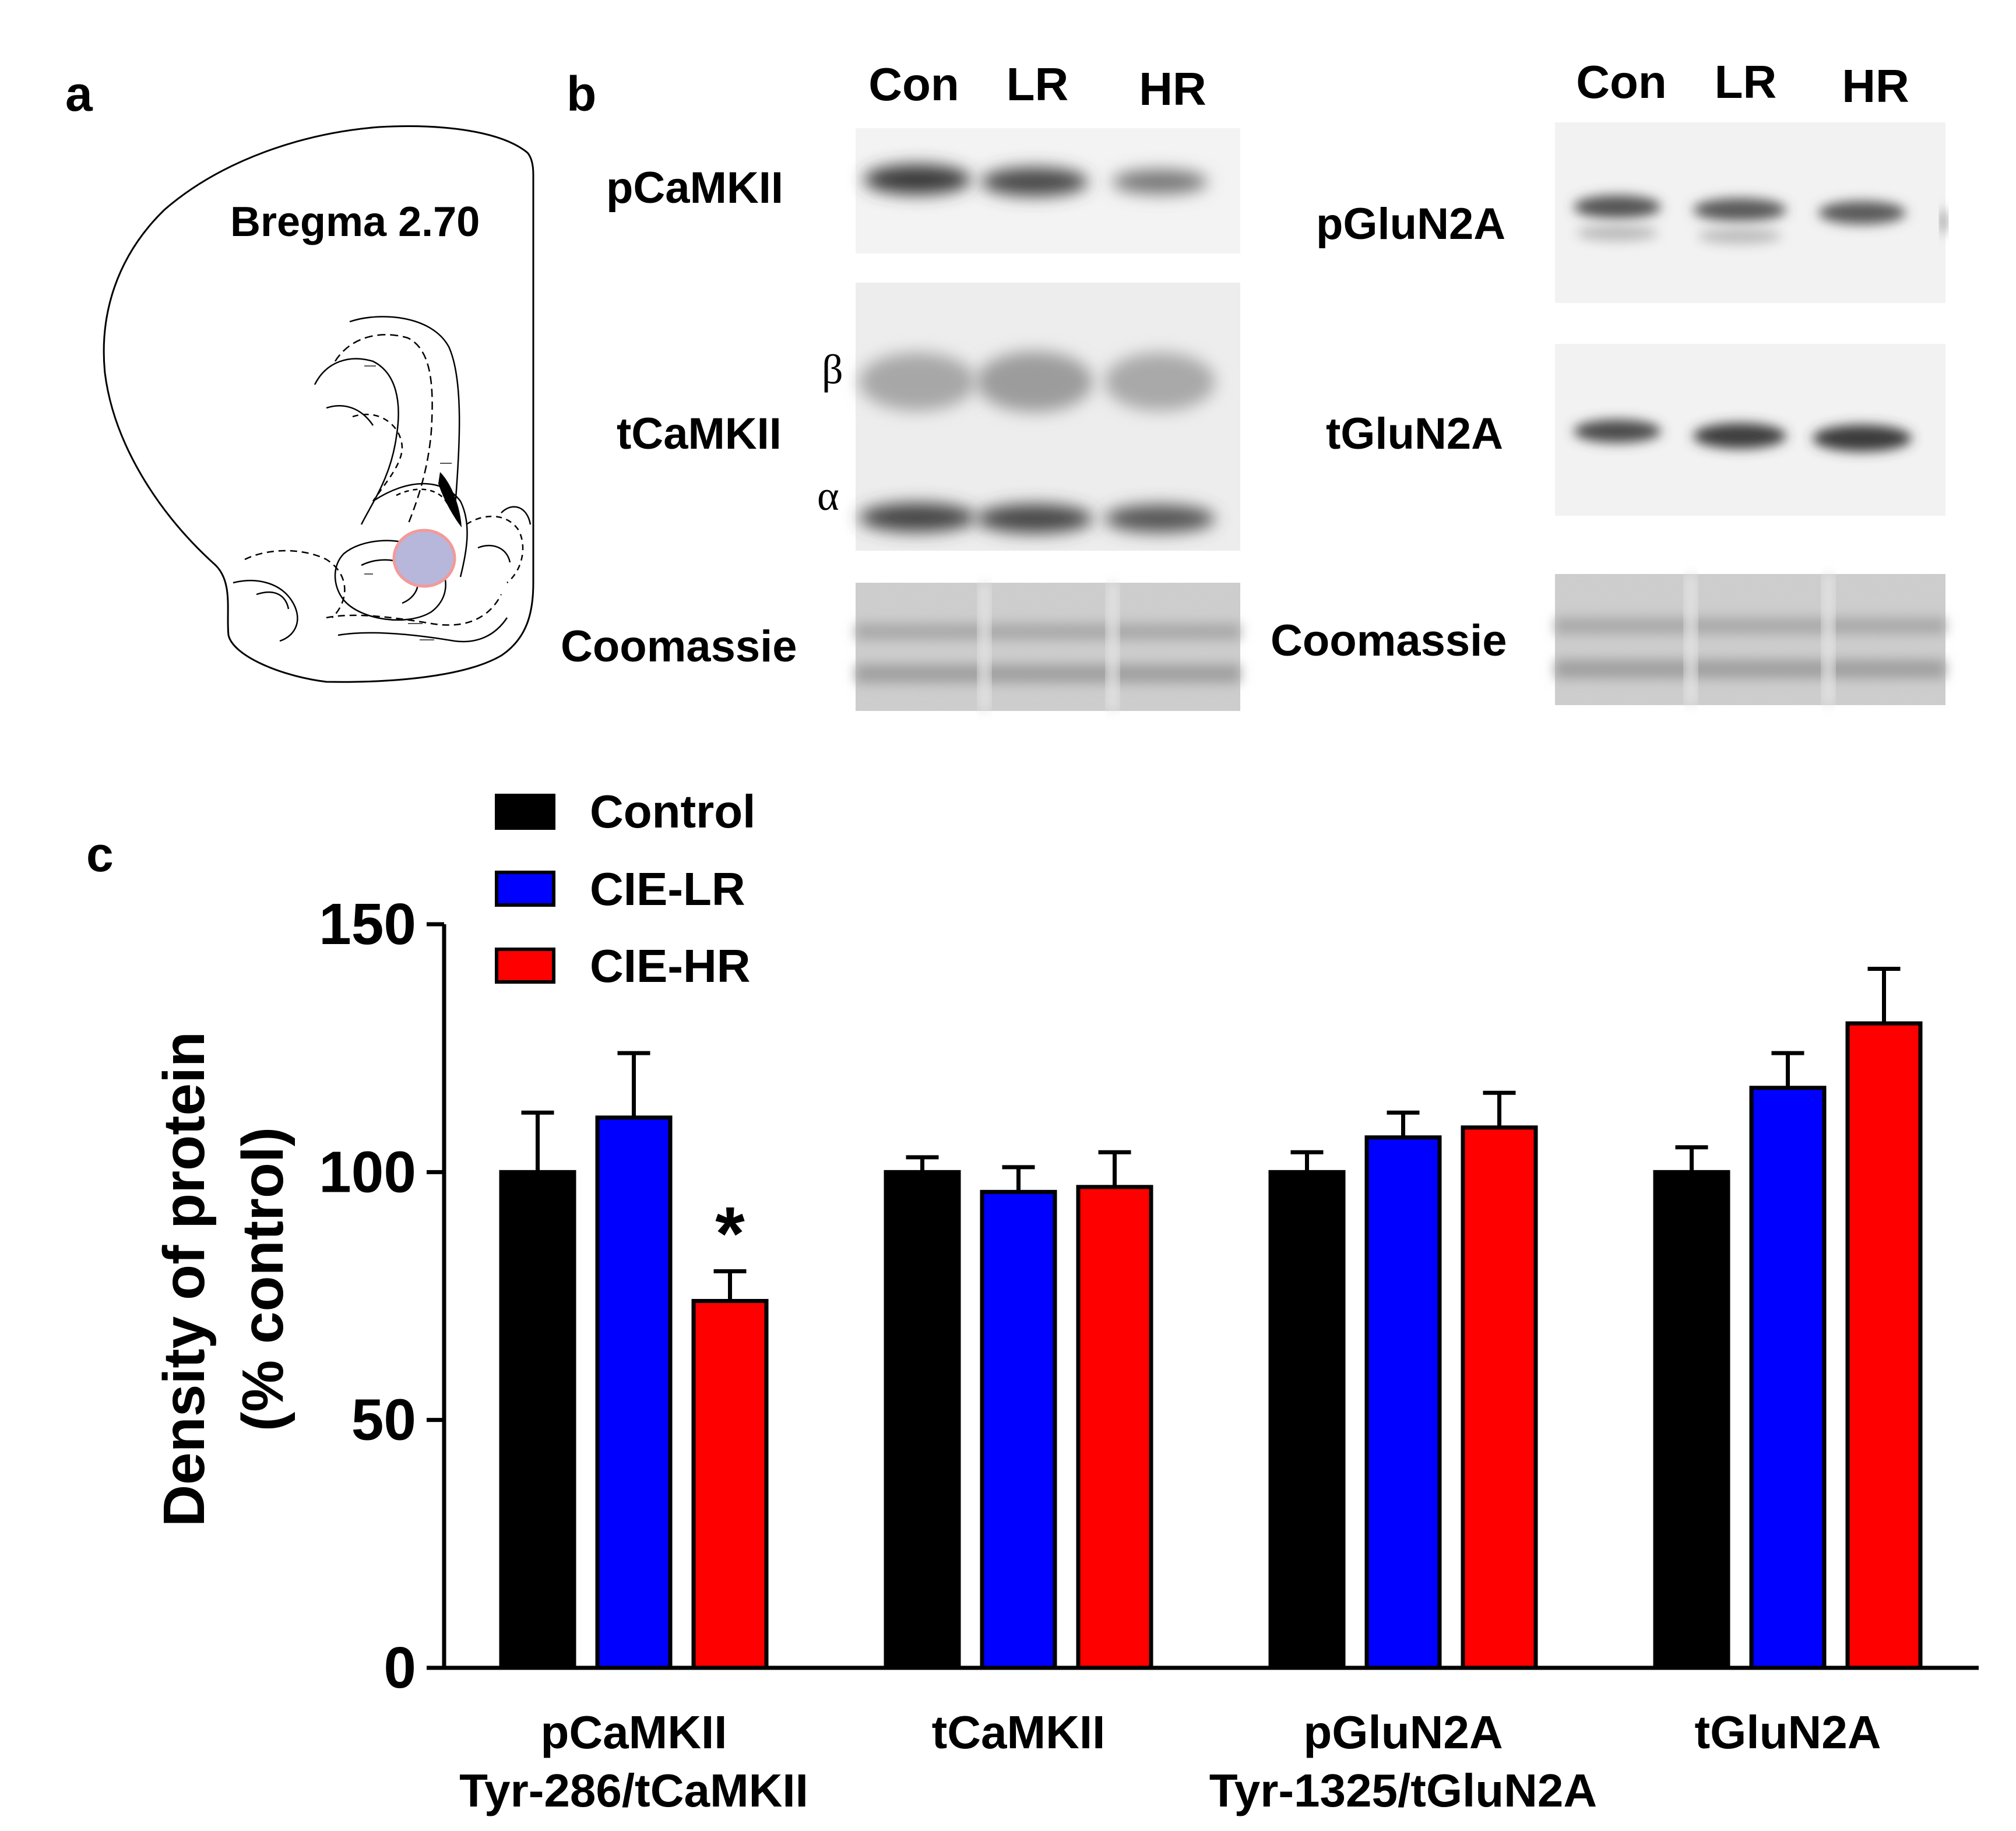 The image size is (2016, 1831). Describe the element at coordinates (408, 502) in the screenshot. I see `tiny-region-marks` at that location.